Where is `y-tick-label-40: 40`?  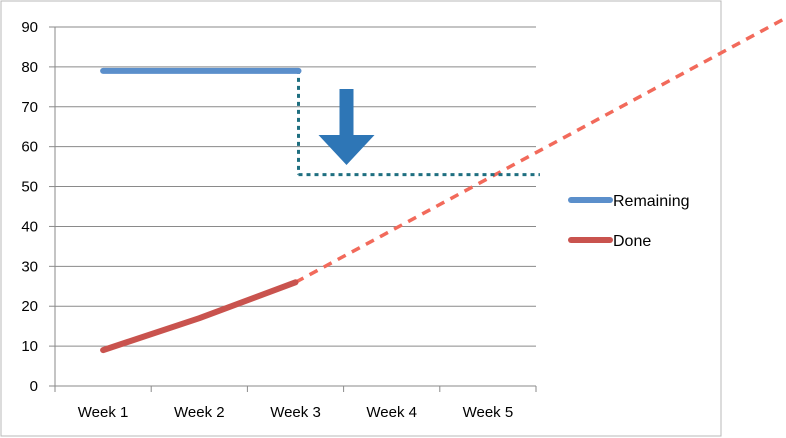 y-tick-label-40: 40 is located at coordinates (29, 226).